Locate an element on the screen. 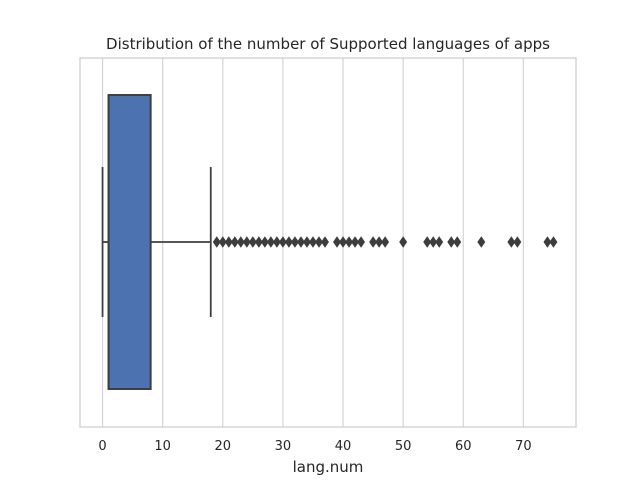 This screenshot has width=640, height=480. iqr-box is located at coordinates (129, 242).